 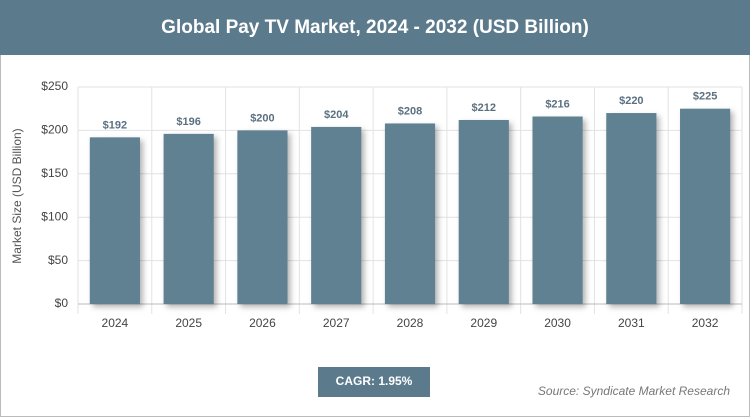 I want to click on y-tick-label: $100, so click(x=54, y=216).